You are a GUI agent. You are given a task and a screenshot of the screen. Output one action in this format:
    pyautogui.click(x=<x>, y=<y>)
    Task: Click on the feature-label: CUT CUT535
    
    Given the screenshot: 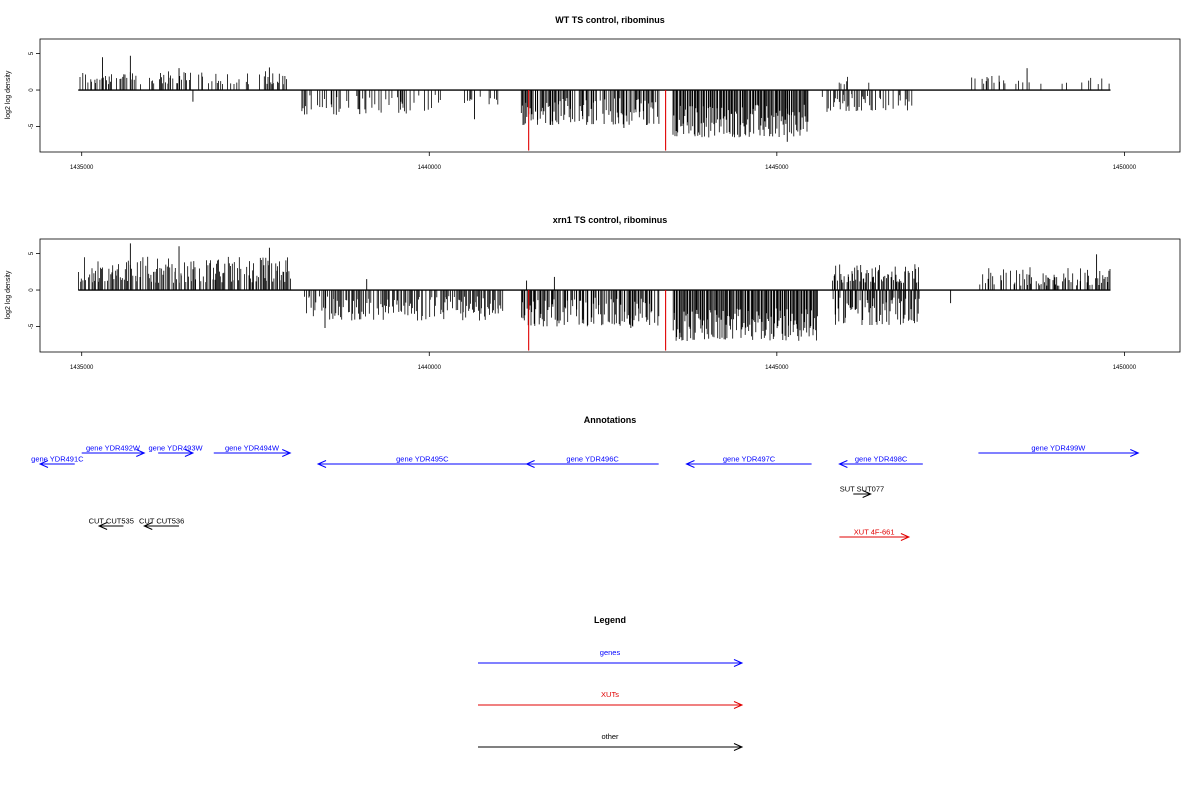 What is the action you would take?
    pyautogui.click(x=111, y=521)
    